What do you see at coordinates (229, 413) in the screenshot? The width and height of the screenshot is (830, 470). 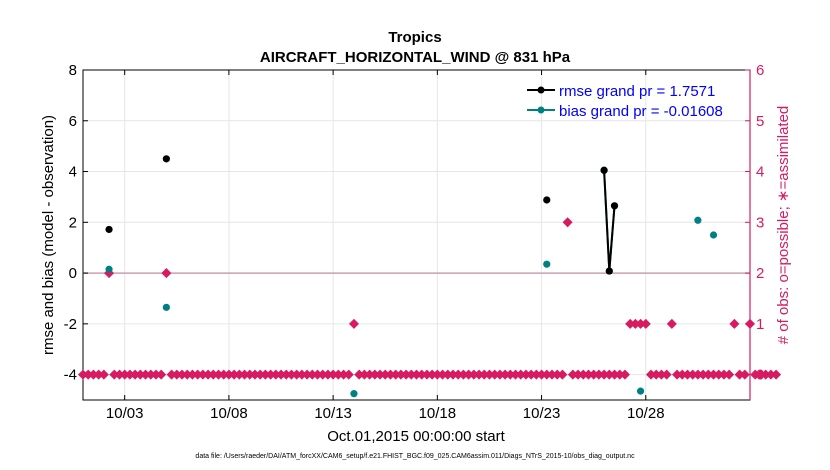 I see `x-tick-label: 10/08` at bounding box center [229, 413].